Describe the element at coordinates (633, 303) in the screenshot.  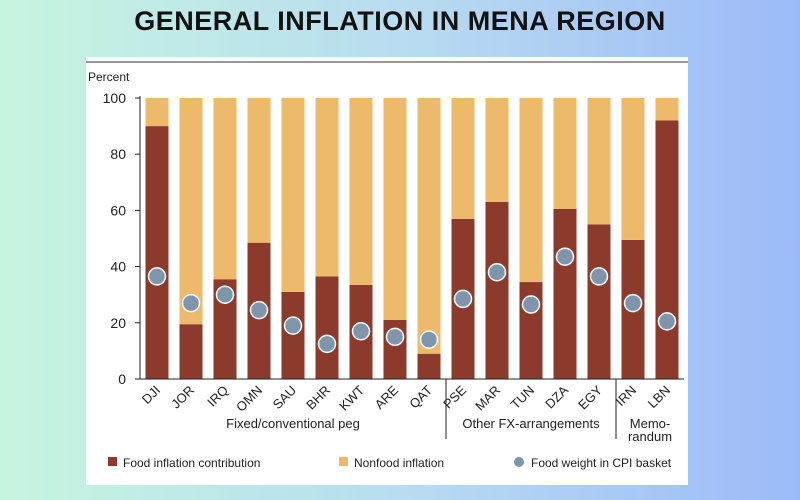
I see `food-weight-point-irn` at that location.